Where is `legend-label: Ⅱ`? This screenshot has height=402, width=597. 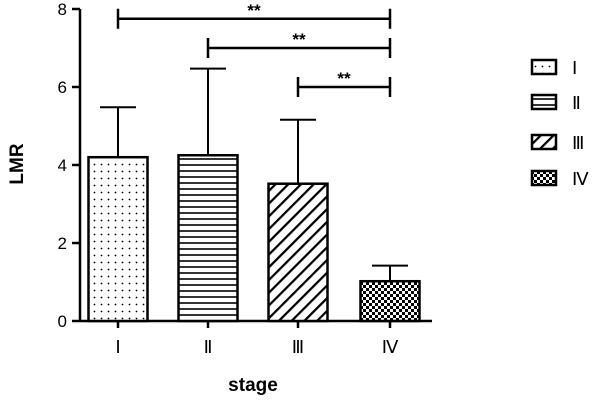 legend-label: Ⅱ is located at coordinates (576, 103).